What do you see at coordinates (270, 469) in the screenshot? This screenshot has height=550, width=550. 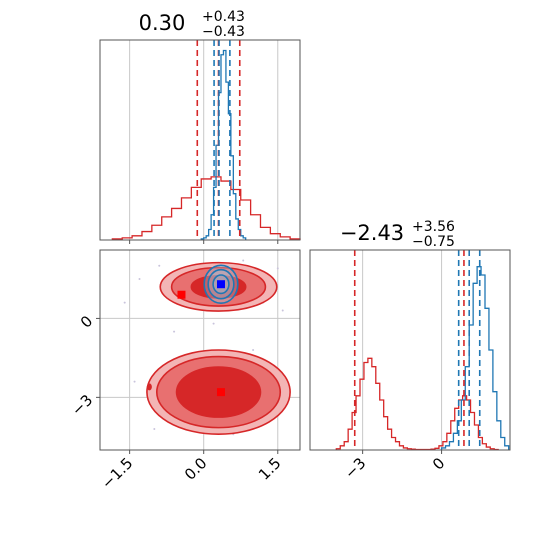 I see `scatter-2d-xtick-label-2: 1.5` at bounding box center [270, 469].